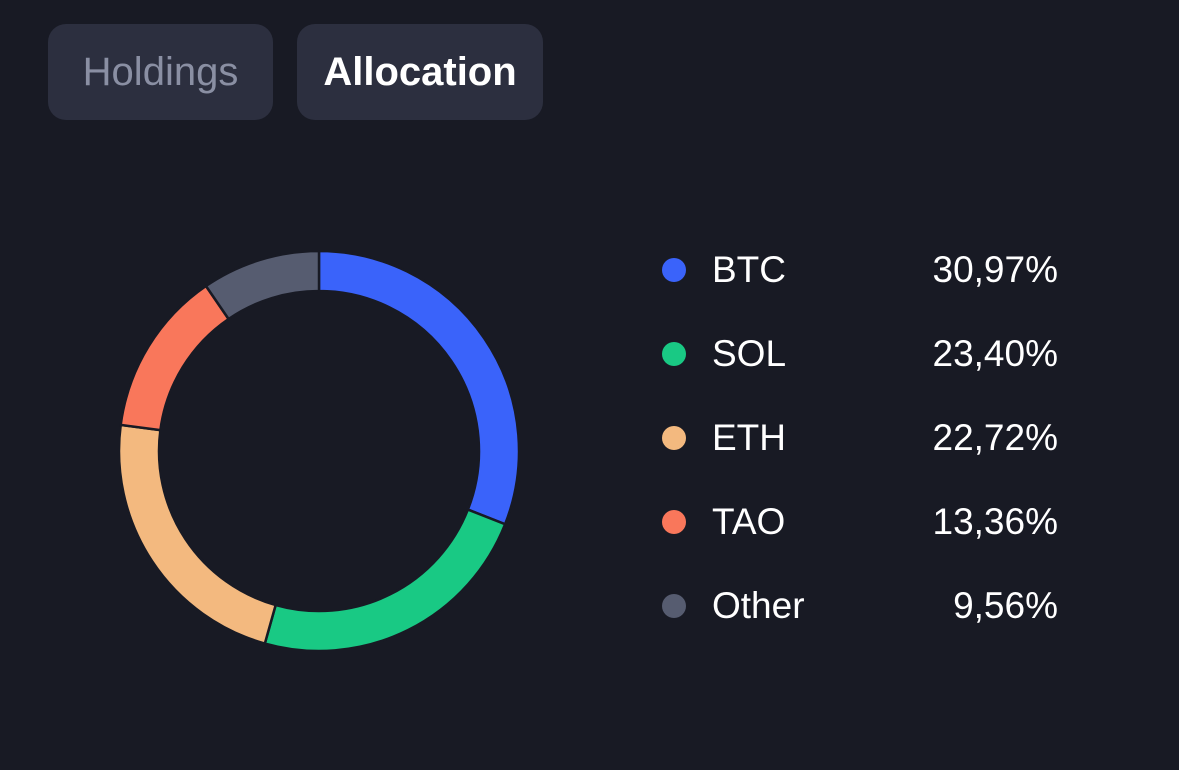  Describe the element at coordinates (862, 606) in the screenshot. I see `legend-row-other: Other 9,56%` at that location.